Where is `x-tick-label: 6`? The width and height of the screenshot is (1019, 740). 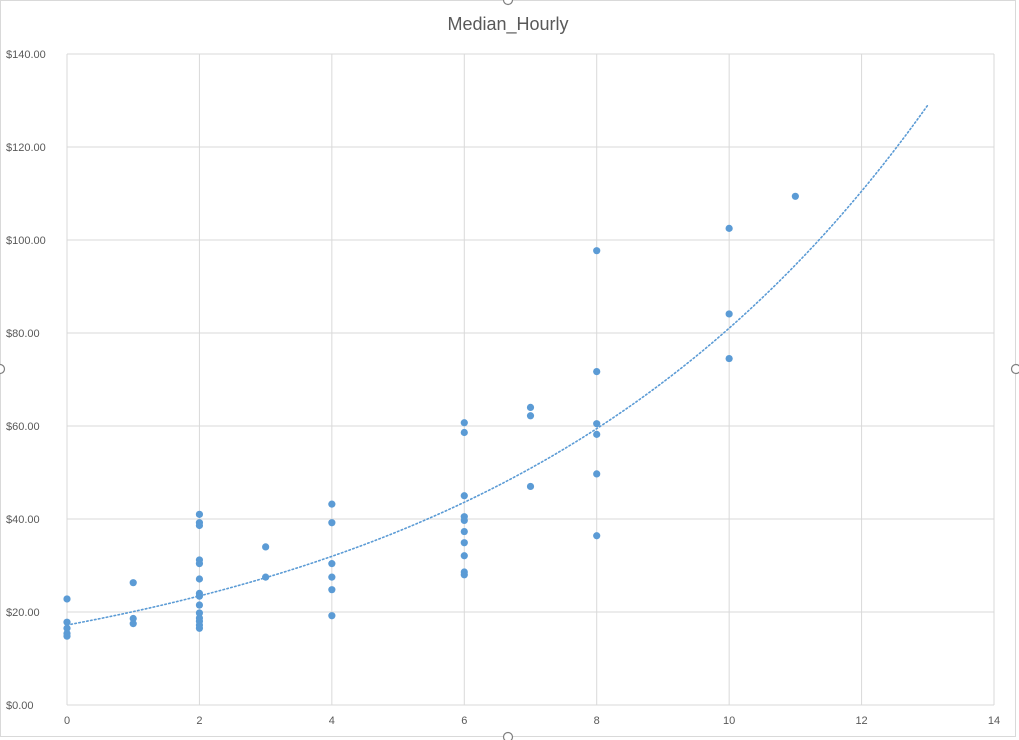 x-tick-label: 6 is located at coordinates (464, 721).